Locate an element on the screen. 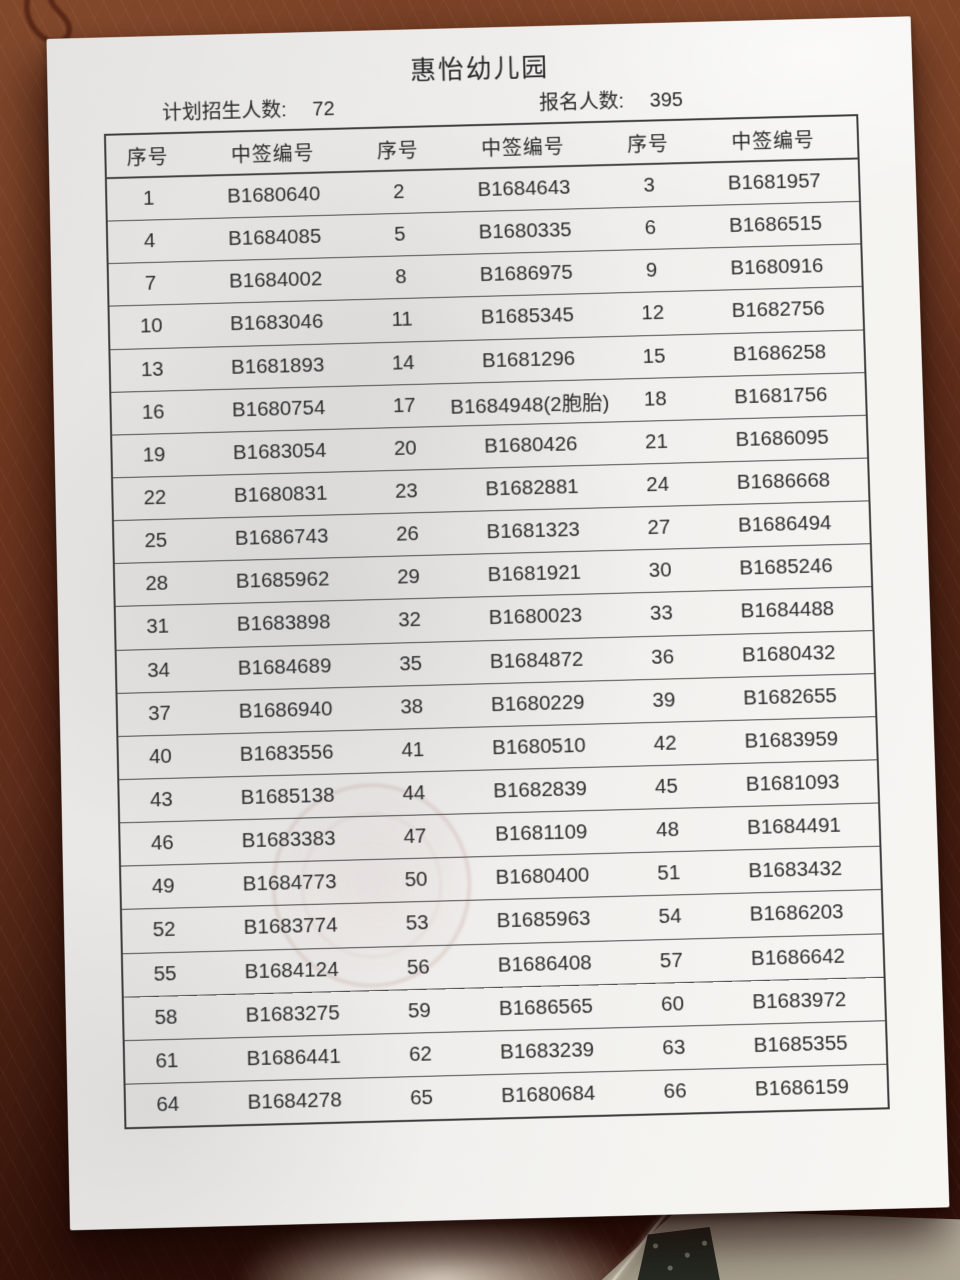 The height and width of the screenshot is (1280, 960). table-cell: 18 is located at coordinates (655, 399).